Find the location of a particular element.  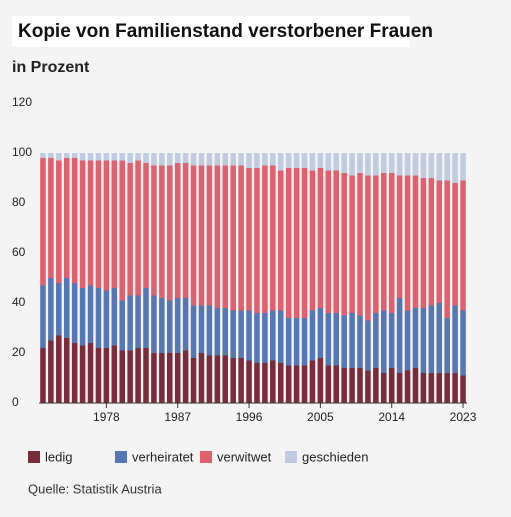

source: Quelle: Statistik Austria is located at coordinates (95, 488).